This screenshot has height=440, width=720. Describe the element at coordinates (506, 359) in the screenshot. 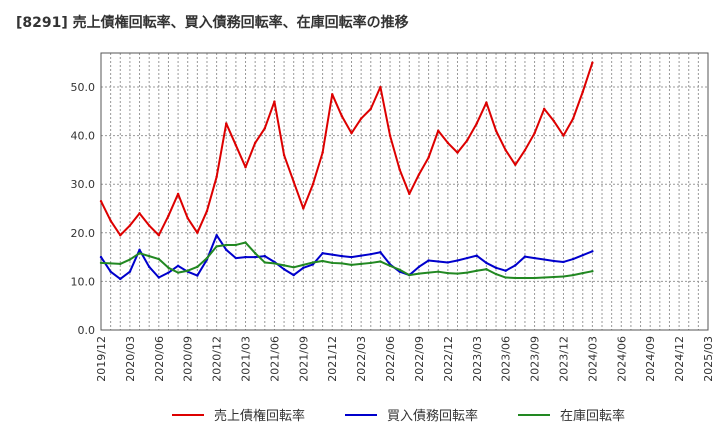

I see `x-tick-label: 2023/06` at that location.